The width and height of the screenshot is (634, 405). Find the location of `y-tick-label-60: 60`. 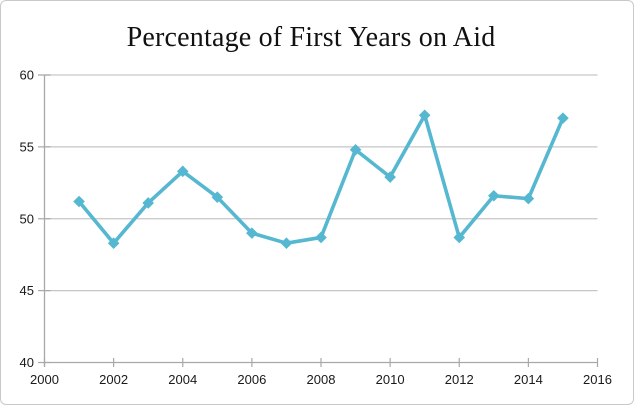

y-tick-label-60: 60 is located at coordinates (27, 75).